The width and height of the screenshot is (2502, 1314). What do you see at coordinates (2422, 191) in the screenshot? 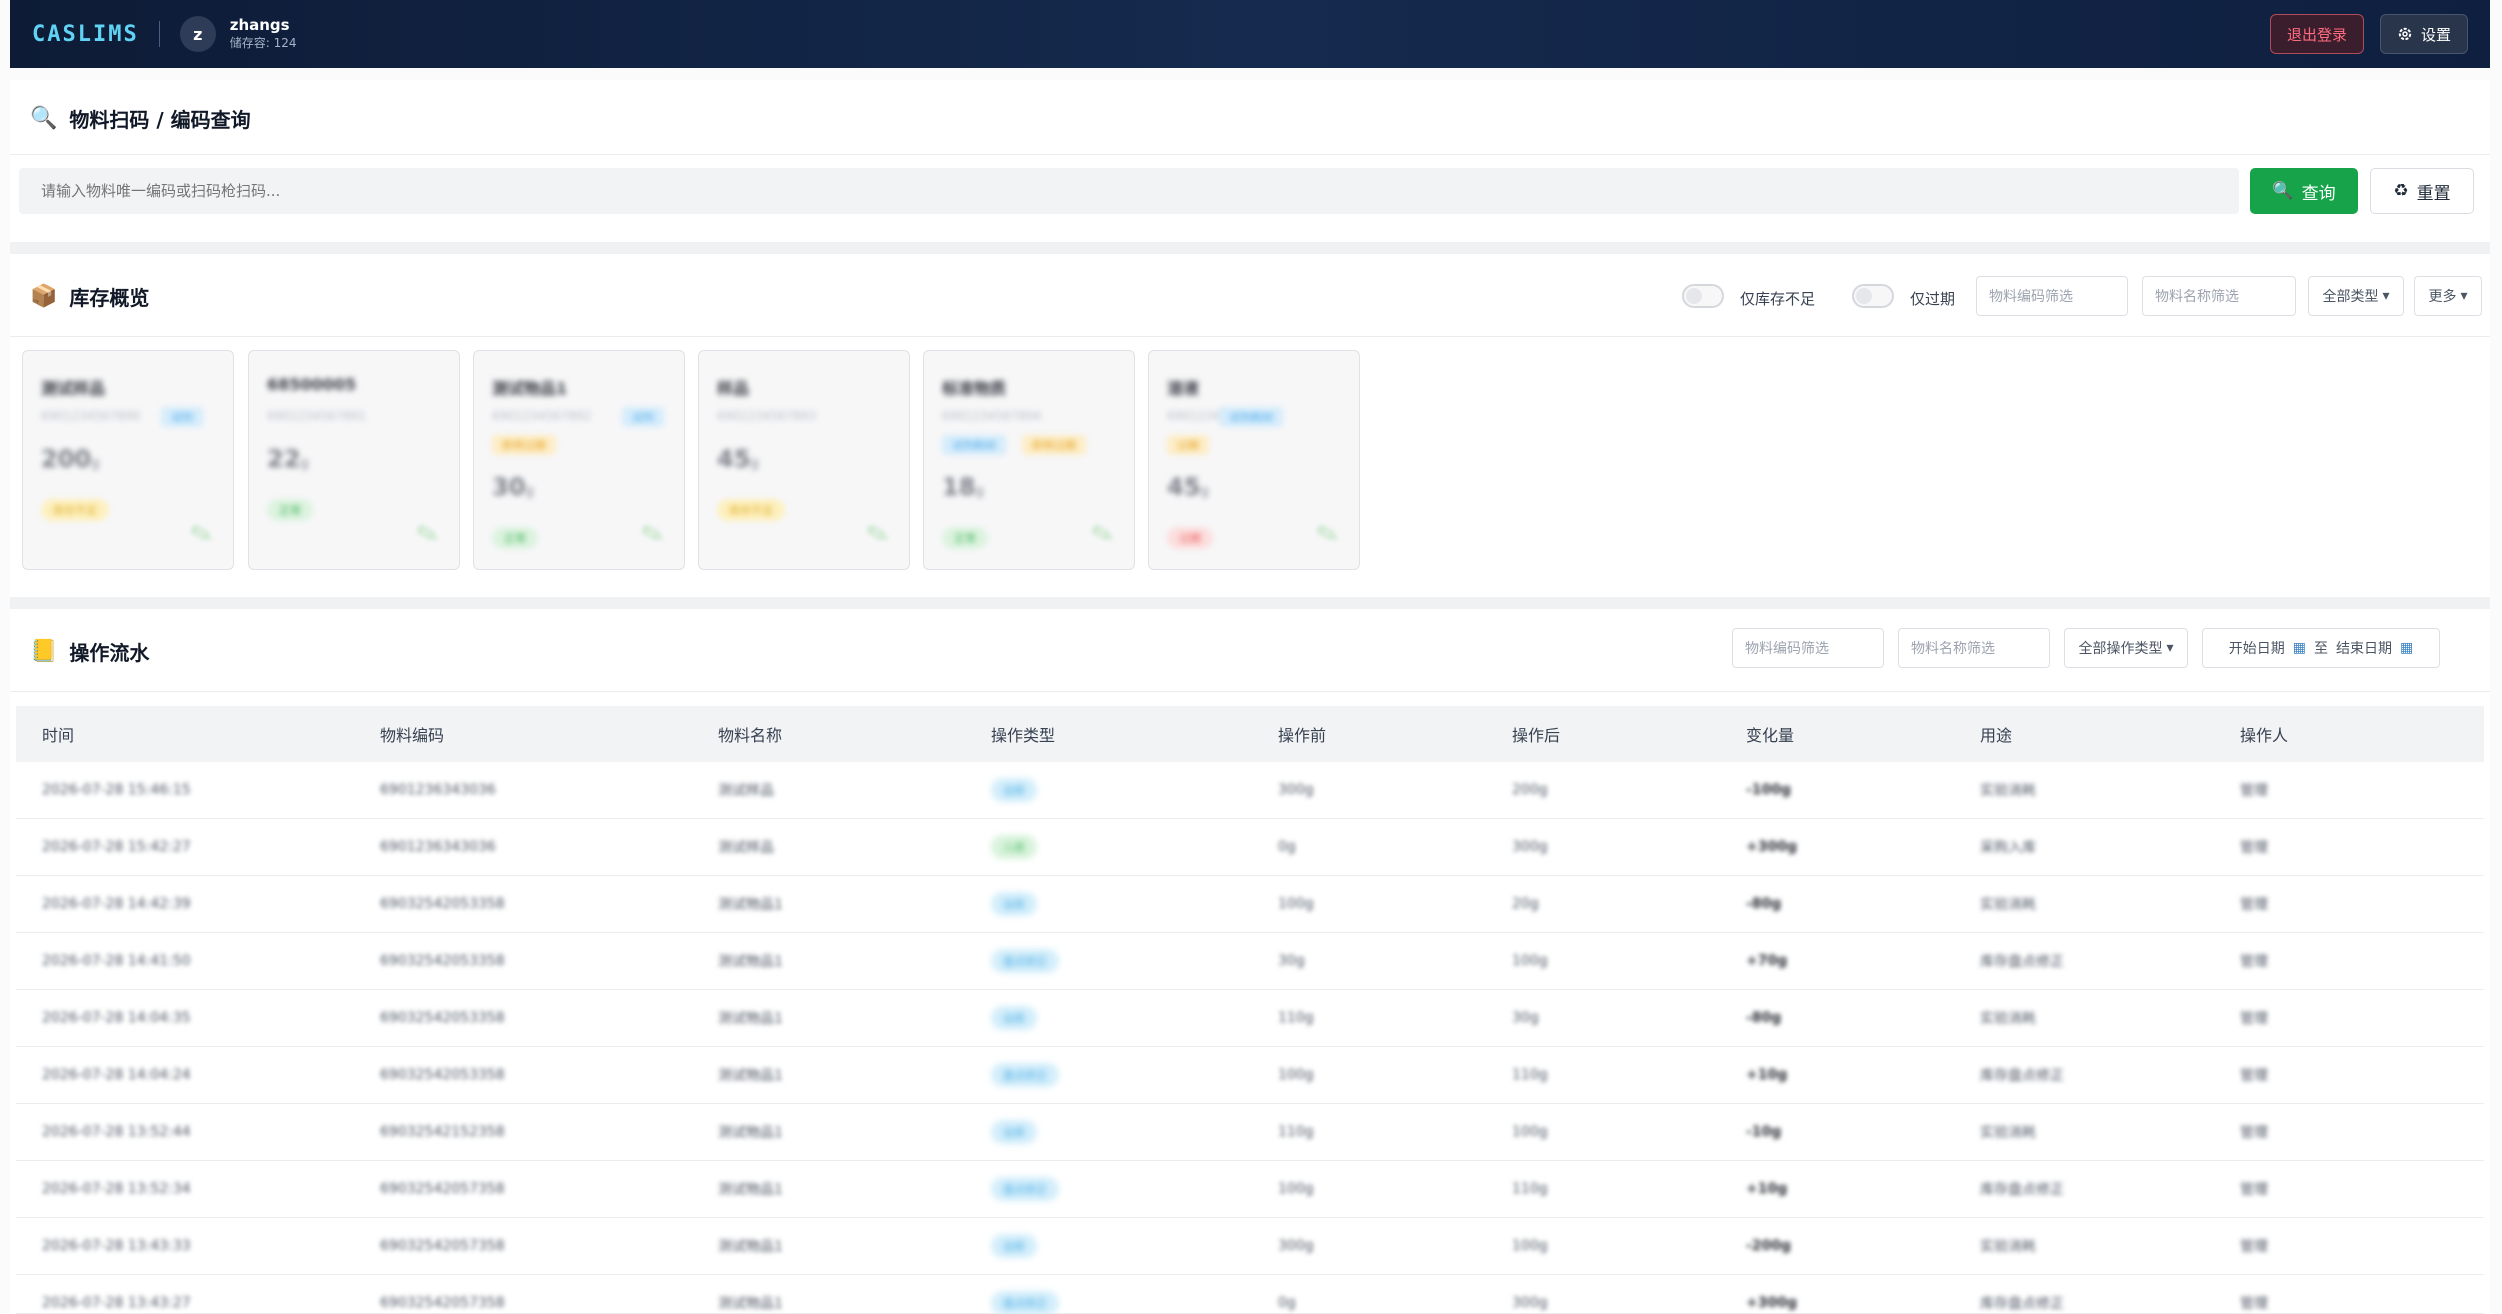
I see `reset-button: ♻ 重置` at bounding box center [2422, 191].